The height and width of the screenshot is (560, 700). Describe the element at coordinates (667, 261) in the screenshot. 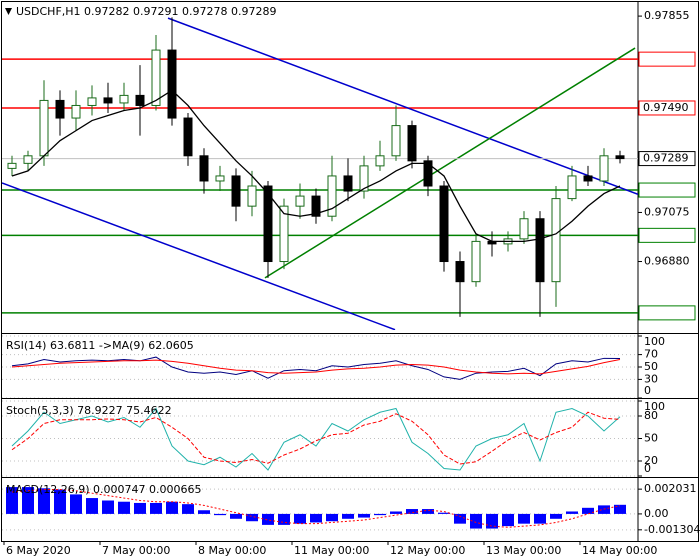

I see `y-tick-label: 0.96880` at that location.